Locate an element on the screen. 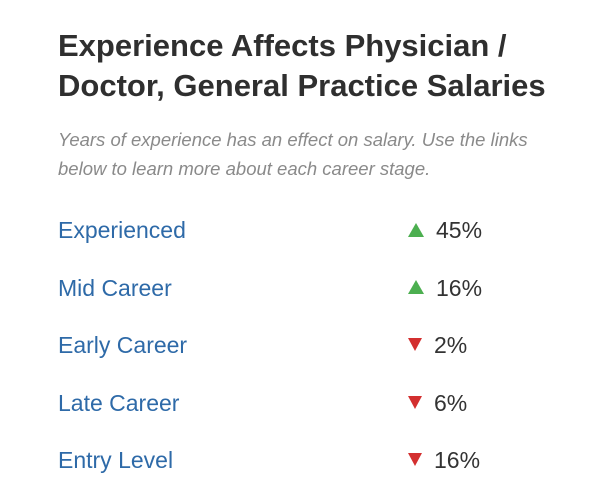 This screenshot has width=602, height=501. salary-change-entry-level: 16% is located at coordinates (444, 460).